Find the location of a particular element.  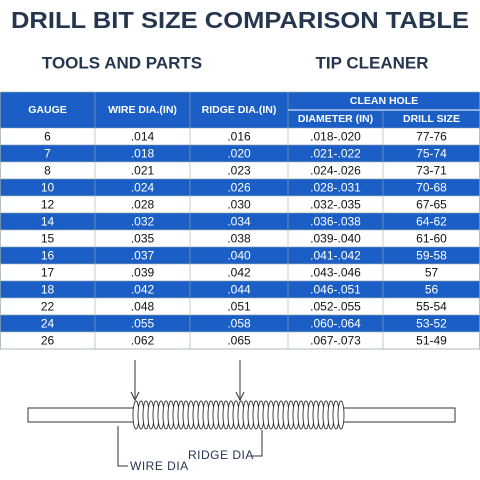

cell: .039-.040 is located at coordinates (335, 239).